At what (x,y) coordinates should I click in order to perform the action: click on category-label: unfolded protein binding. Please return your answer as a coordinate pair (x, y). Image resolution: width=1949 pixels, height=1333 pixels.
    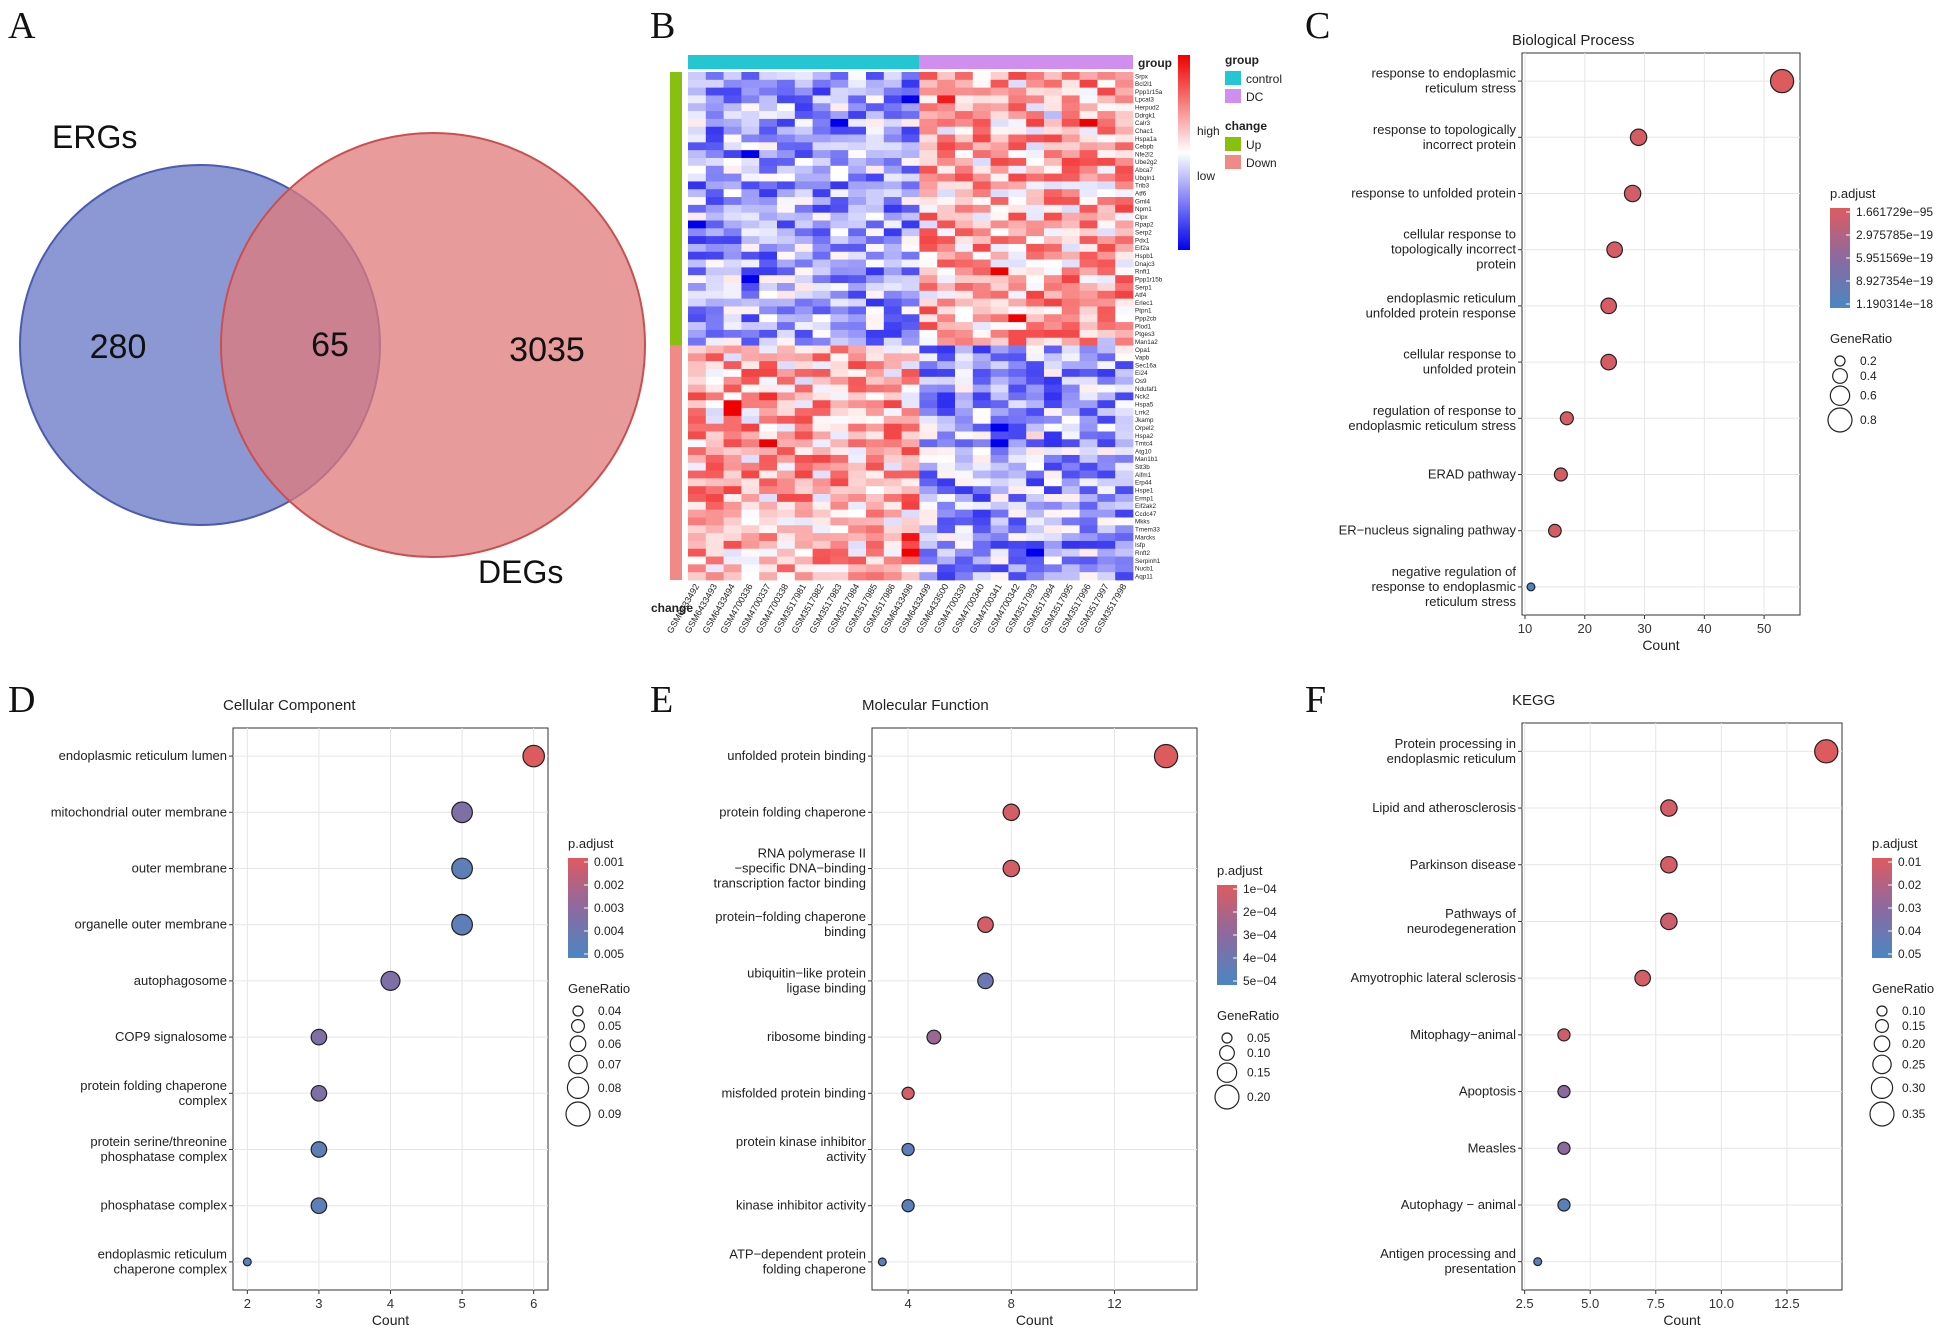
    Looking at the image, I should click on (796, 755).